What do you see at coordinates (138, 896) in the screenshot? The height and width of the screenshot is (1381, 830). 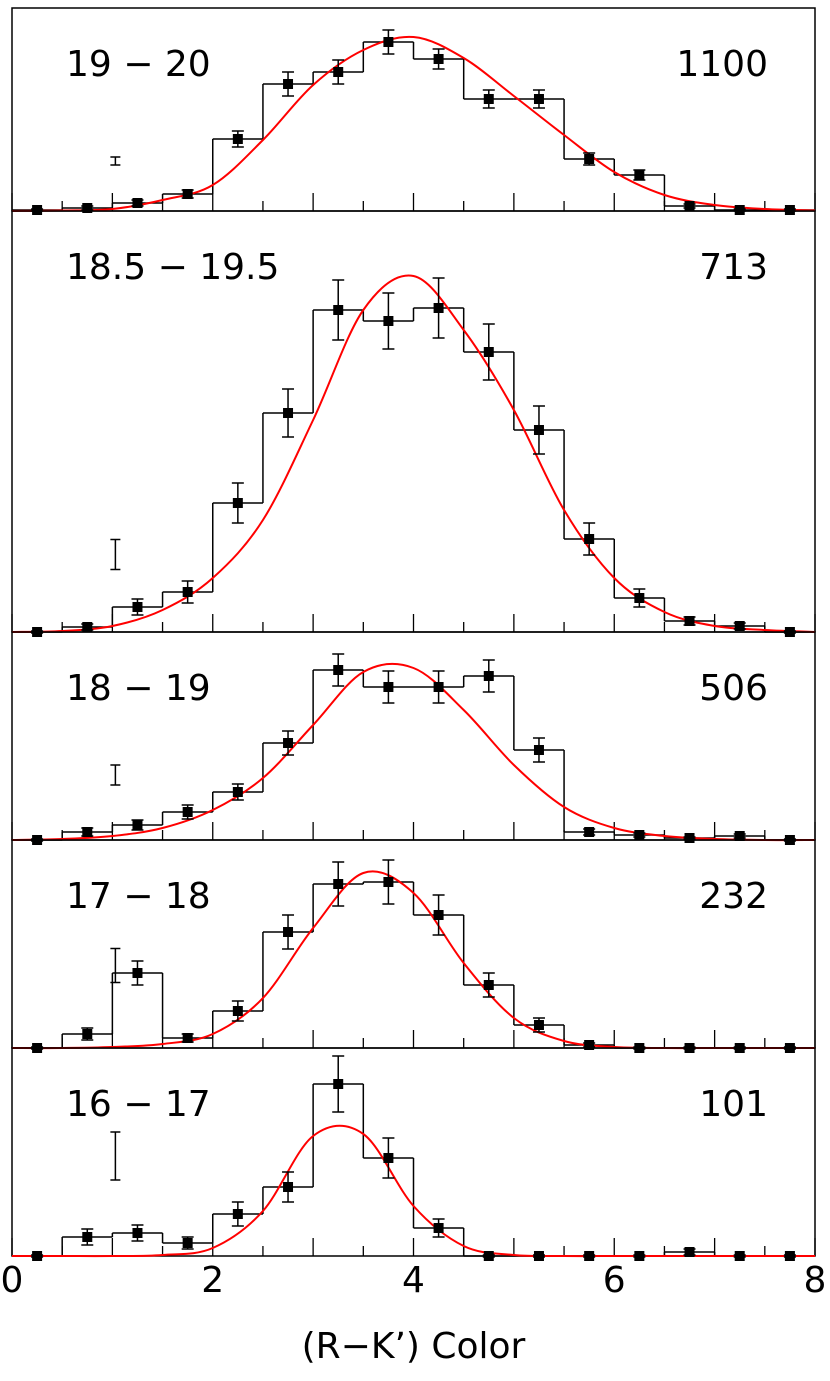 I see `panel-label: 17 − 18` at bounding box center [138, 896].